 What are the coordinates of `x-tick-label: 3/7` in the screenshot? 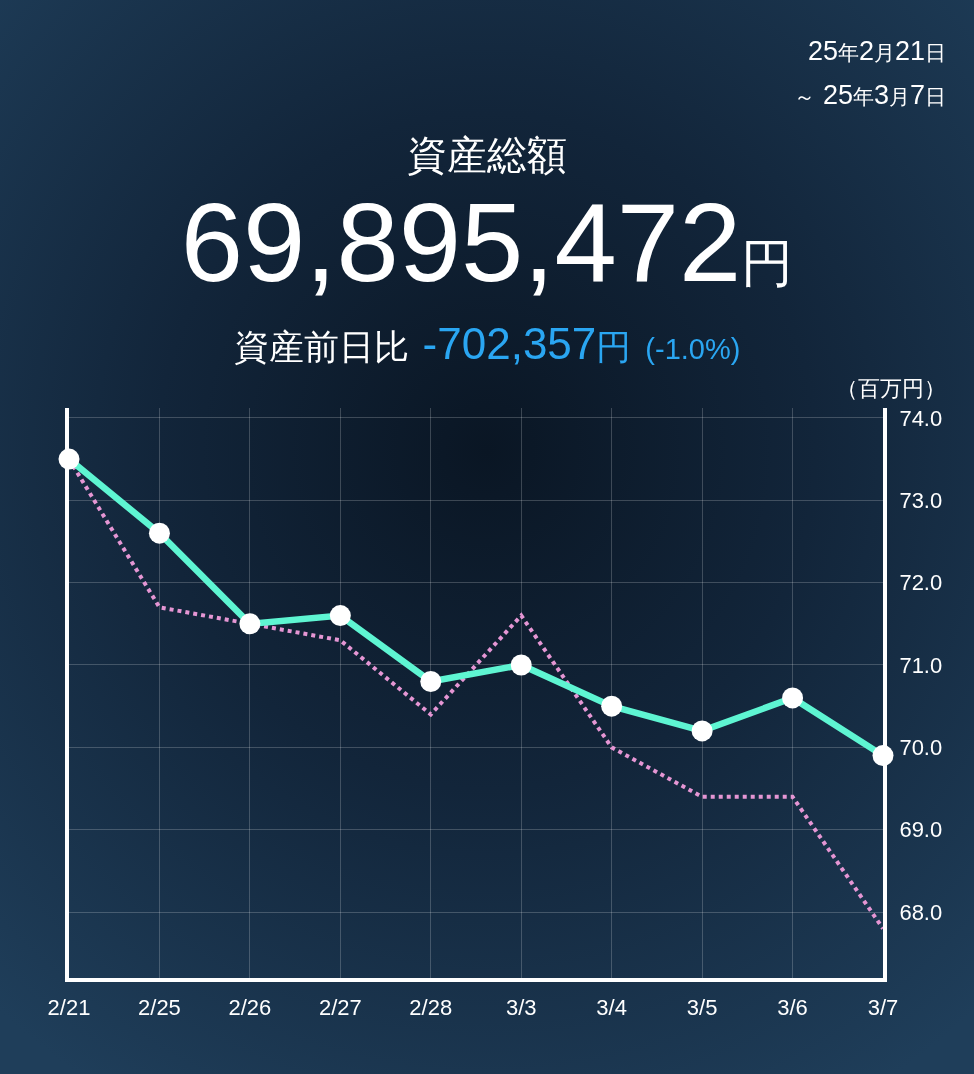 It's located at (883, 1008).